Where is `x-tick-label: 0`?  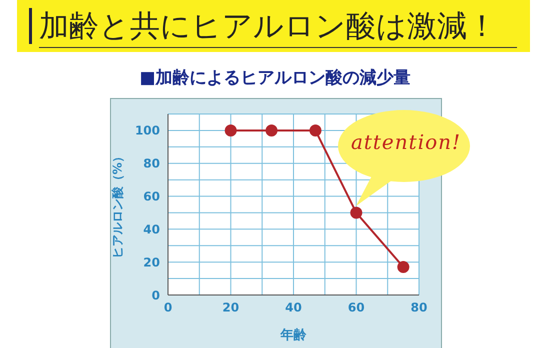
x-tick-label: 0 is located at coordinates (168, 307).